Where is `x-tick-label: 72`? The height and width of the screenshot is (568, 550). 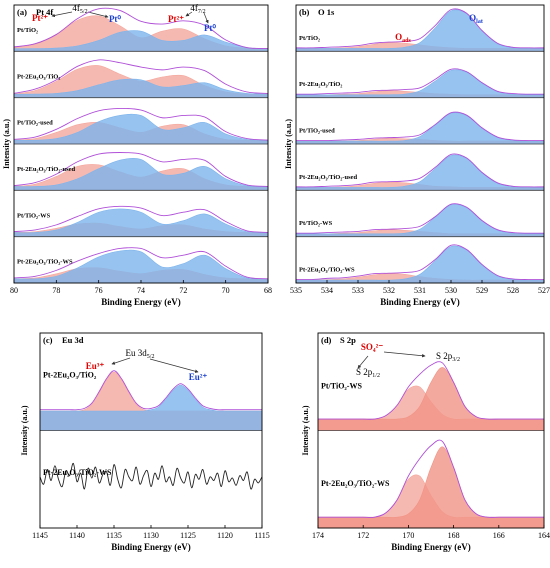
x-tick-label: 72 is located at coordinates (183, 290).